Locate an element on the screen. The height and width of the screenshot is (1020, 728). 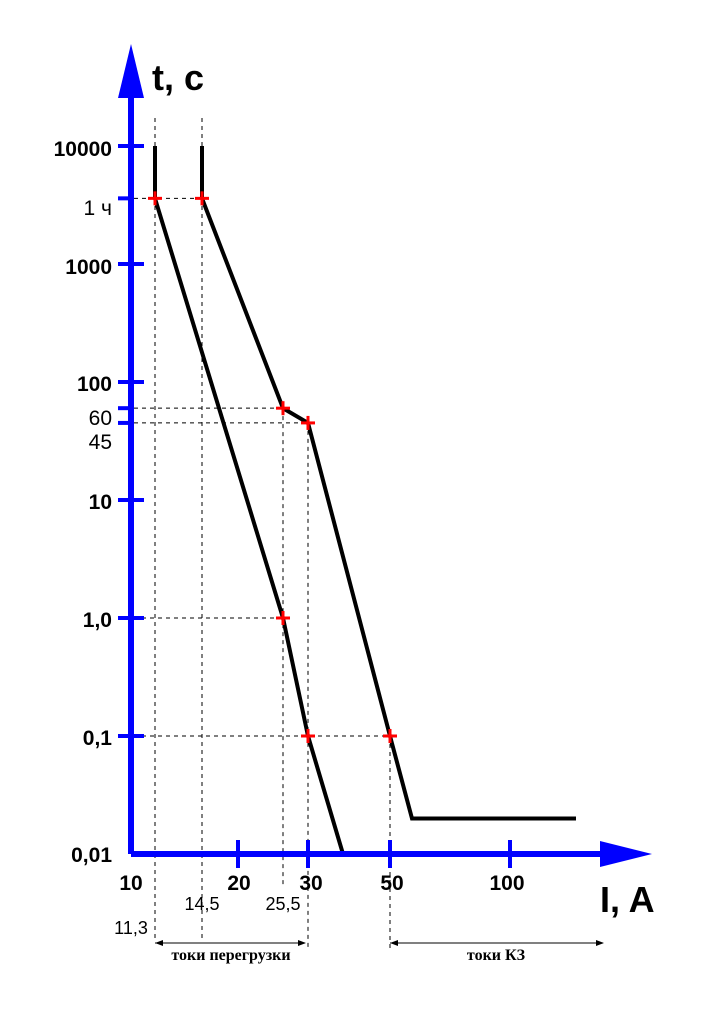
overload-span-right-arrow is located at coordinates (302, 943).